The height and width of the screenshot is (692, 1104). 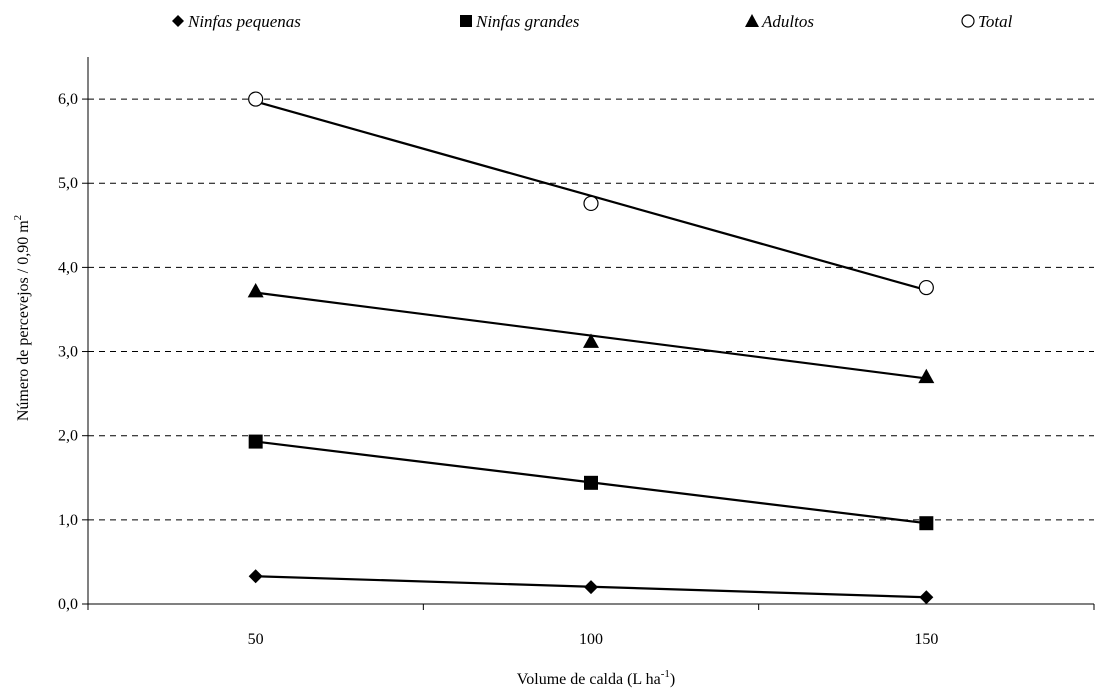 What do you see at coordinates (926, 639) in the screenshot?
I see `x-tick-label: 150` at bounding box center [926, 639].